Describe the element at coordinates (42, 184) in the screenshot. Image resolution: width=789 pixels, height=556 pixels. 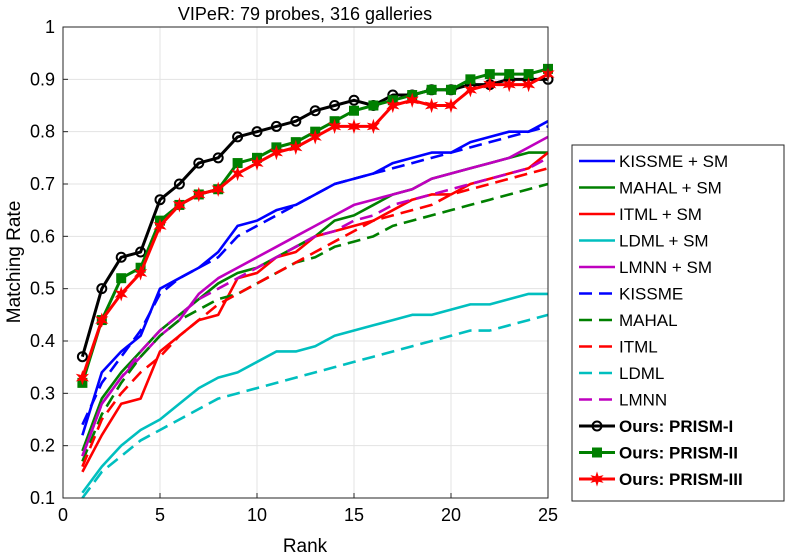
I see `y-tick-label: 0.7` at that location.